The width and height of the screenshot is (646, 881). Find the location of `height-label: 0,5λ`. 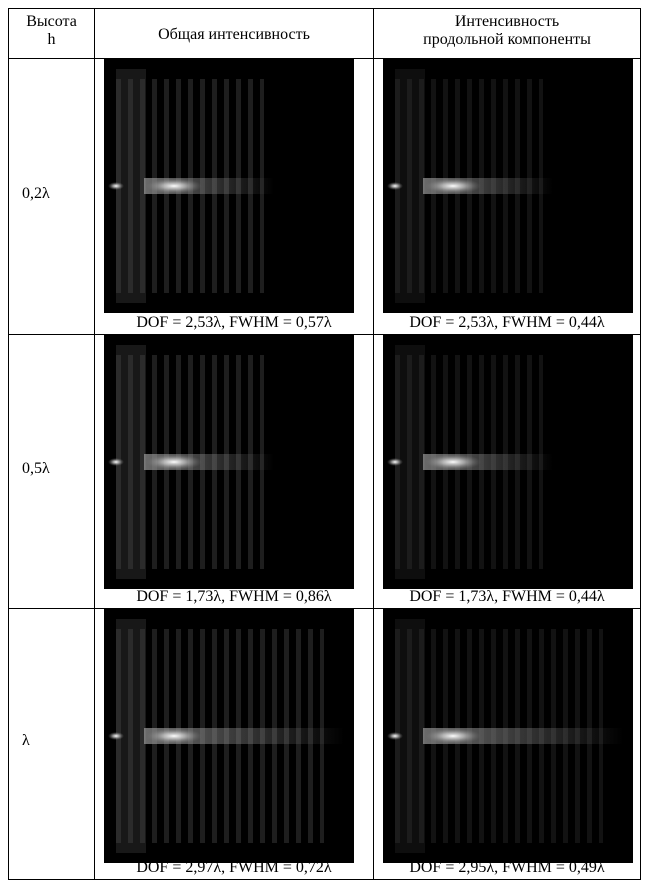

height-label: 0,5λ is located at coordinates (36, 468).